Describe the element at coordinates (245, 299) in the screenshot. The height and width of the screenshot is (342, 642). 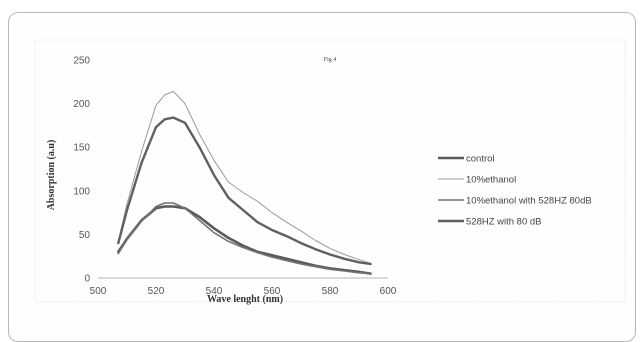
I see `x-axis-title: Wave lenght (nm)` at that location.